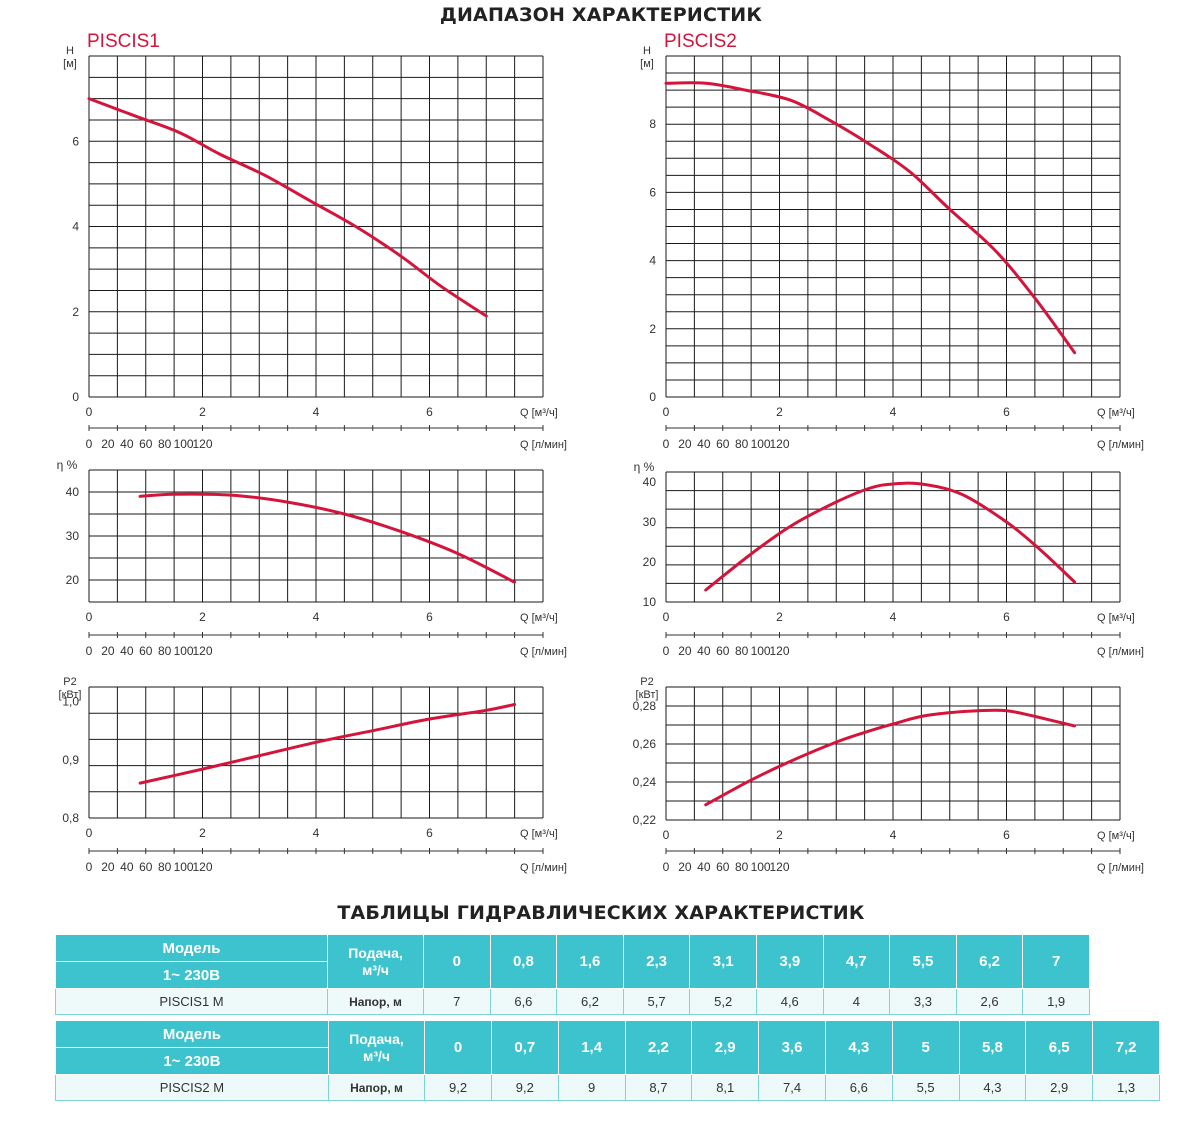 The image size is (1202, 1130). I want to click on head-value: 4,3, so click(992, 1087).